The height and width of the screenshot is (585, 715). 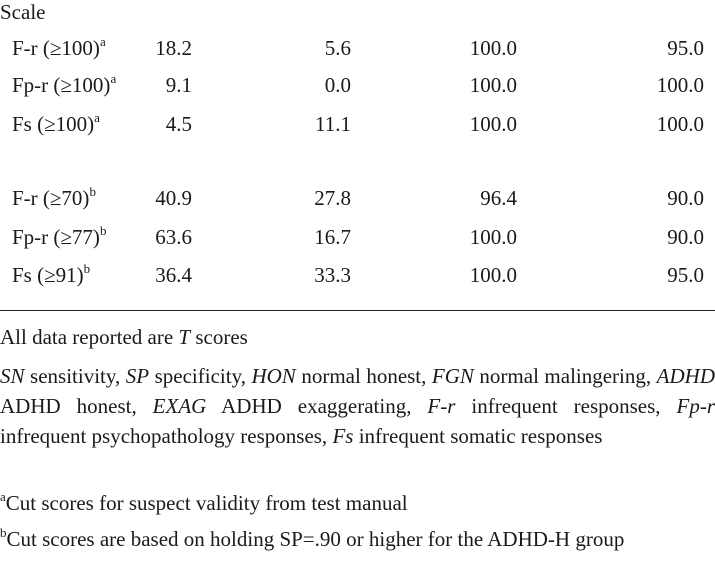 I want to click on sn-value: 4.5, so click(x=178, y=124).